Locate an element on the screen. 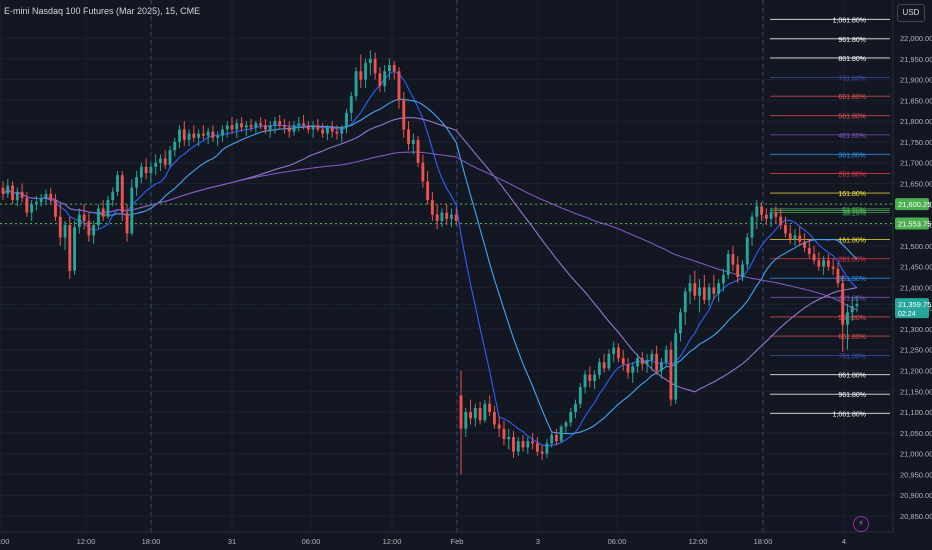 This screenshot has height=550, width=932. price-tick-label: 21,700.00 is located at coordinates (916, 163).